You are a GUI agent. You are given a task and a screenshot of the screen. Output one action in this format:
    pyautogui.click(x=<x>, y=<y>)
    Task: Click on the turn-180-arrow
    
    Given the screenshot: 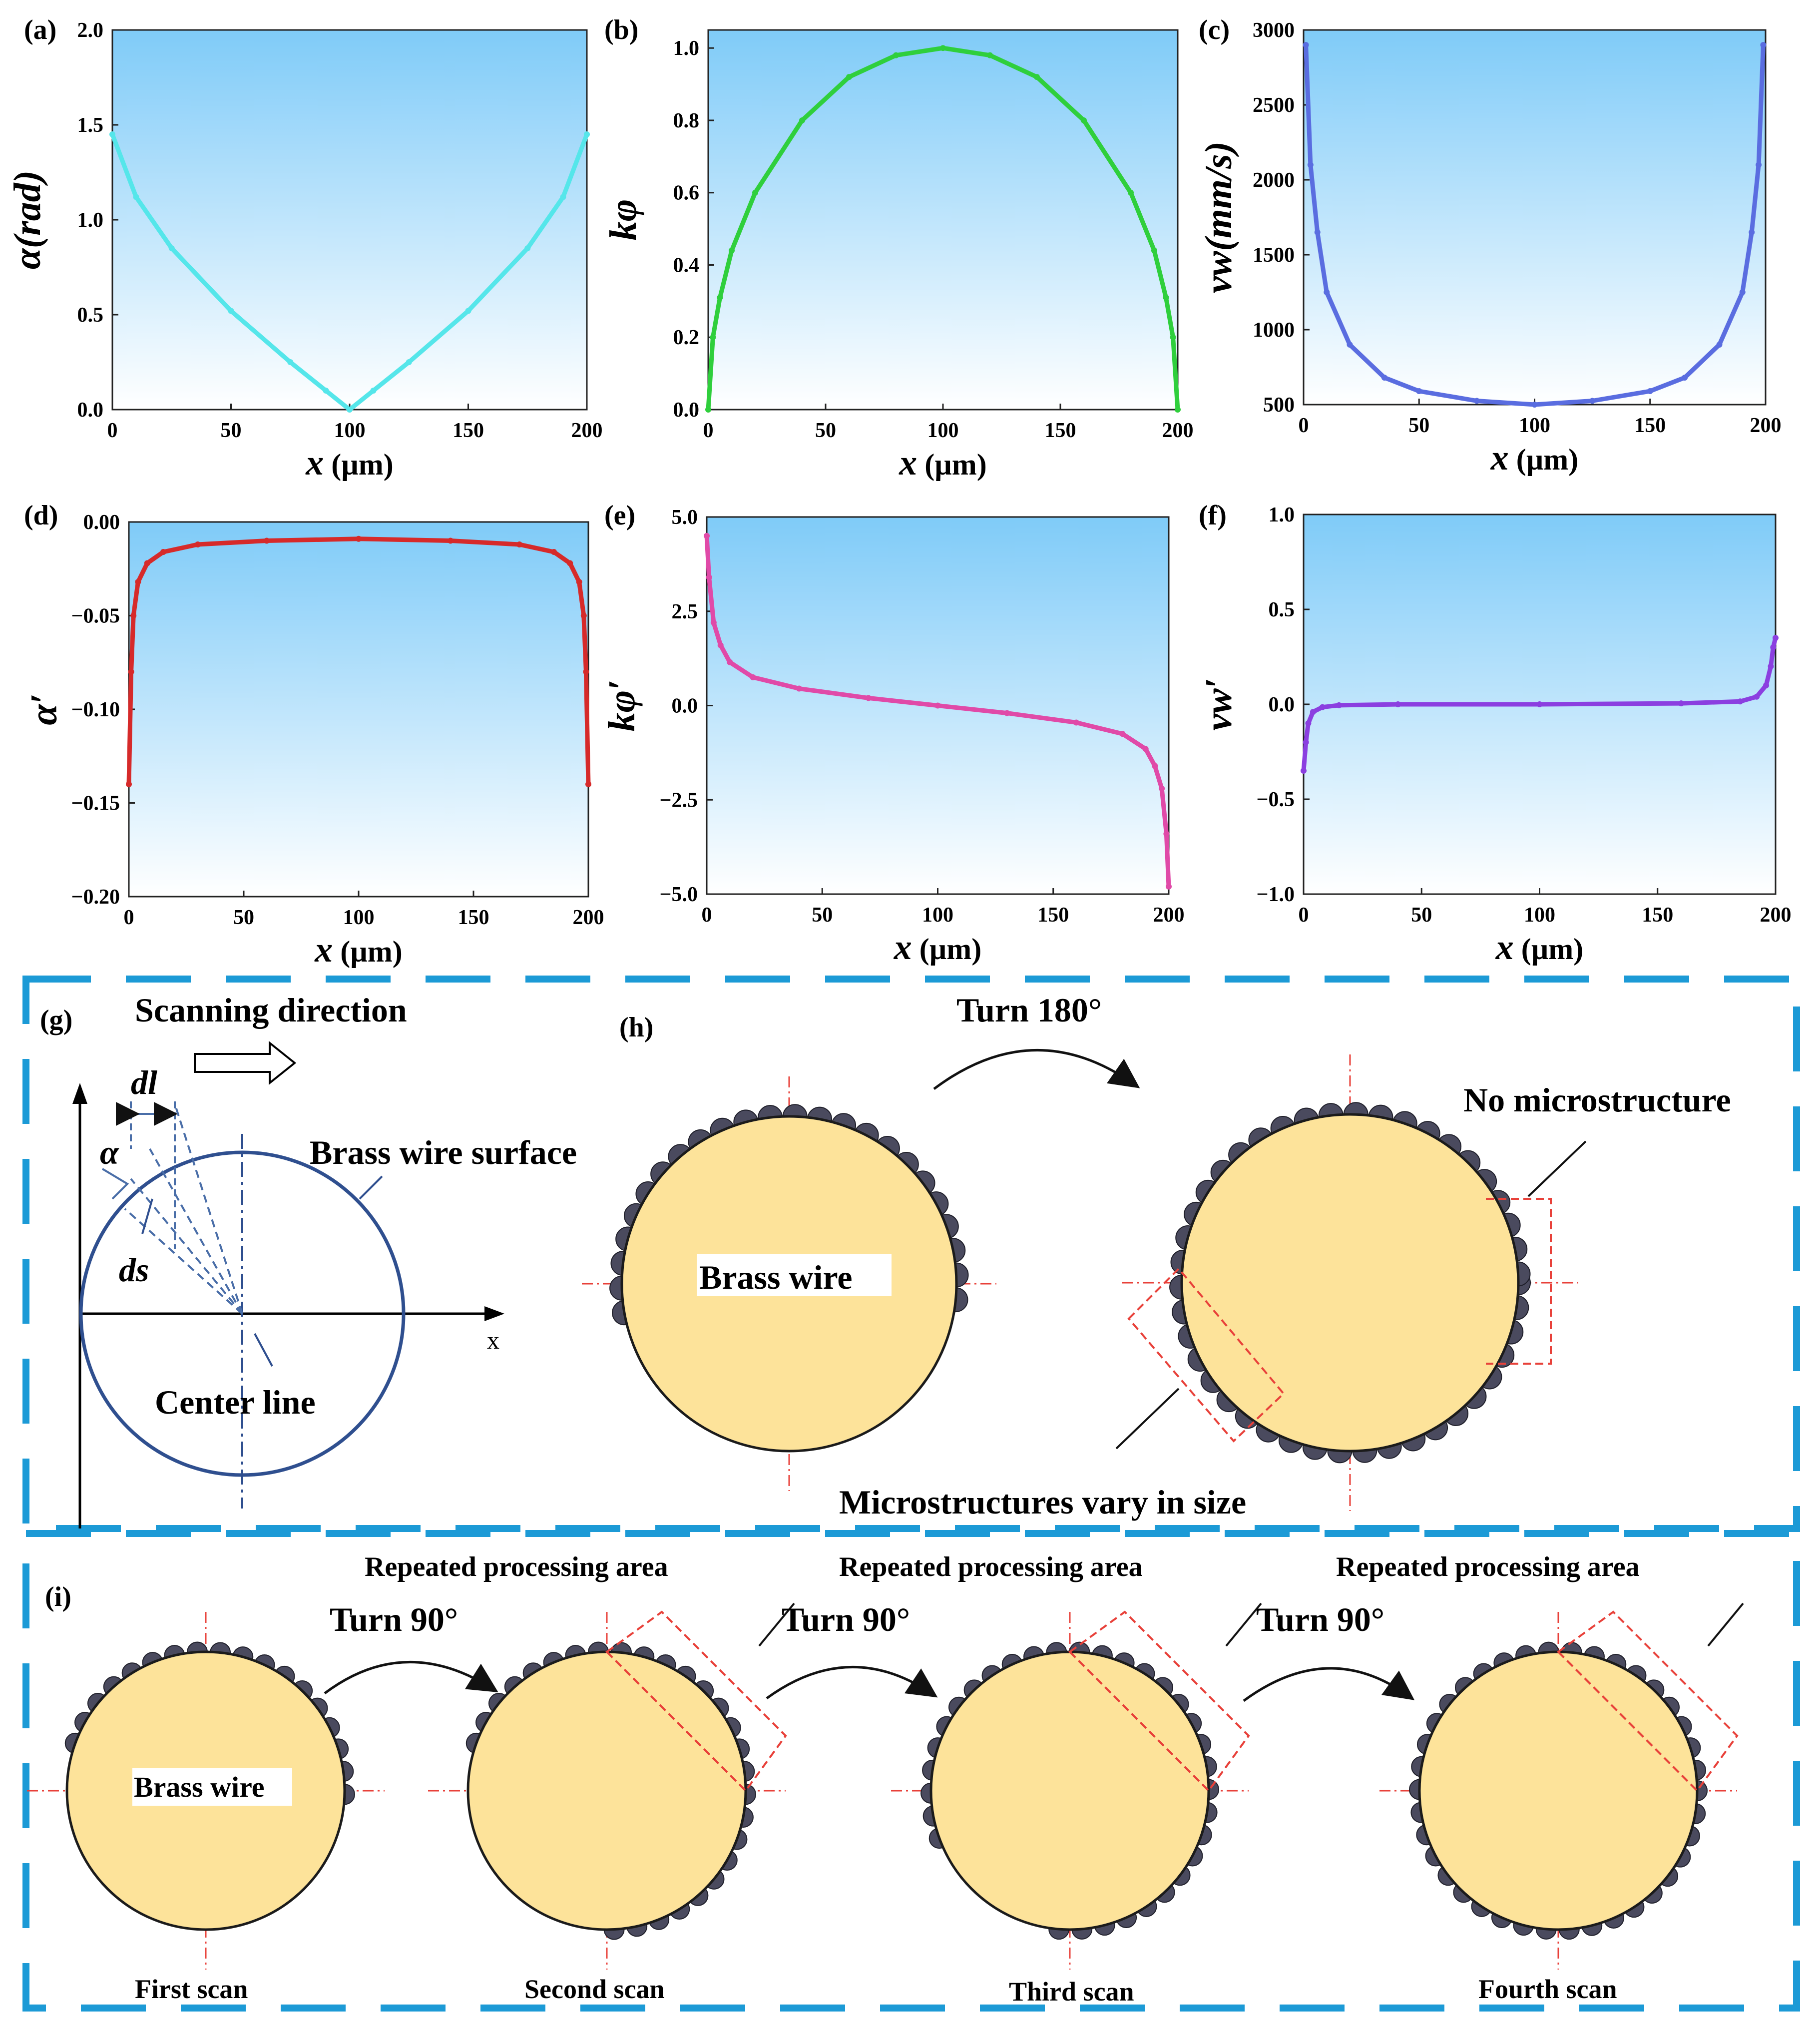 What is the action you would take?
    pyautogui.click(x=1036, y=1069)
    